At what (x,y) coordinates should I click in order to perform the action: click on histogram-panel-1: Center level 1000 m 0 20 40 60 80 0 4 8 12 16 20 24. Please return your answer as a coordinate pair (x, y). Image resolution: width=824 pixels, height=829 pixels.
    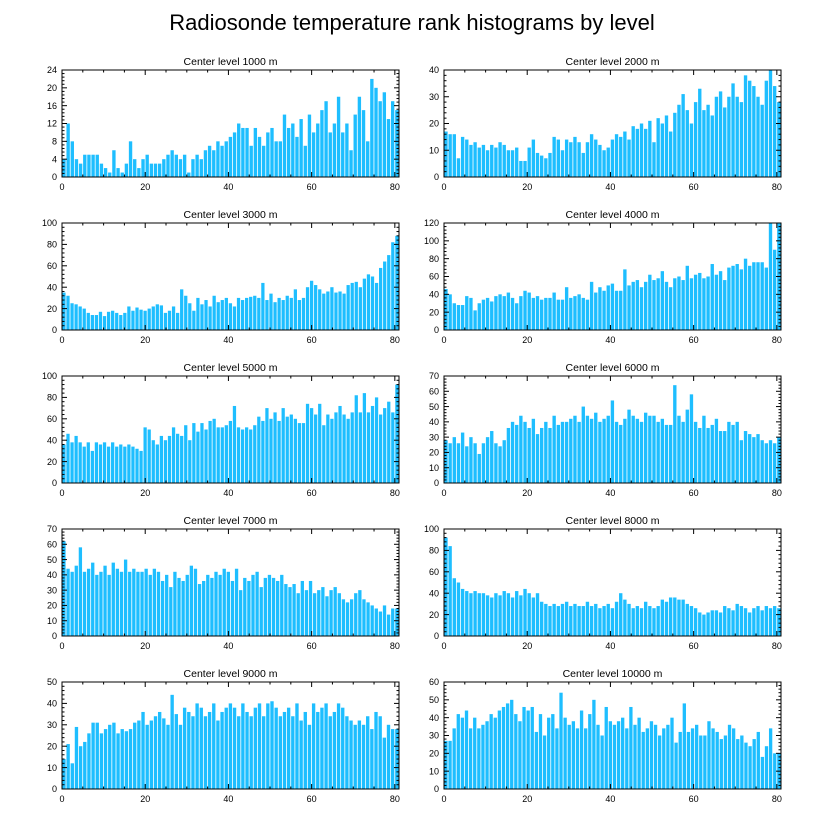
    Looking at the image, I should click on (223, 124).